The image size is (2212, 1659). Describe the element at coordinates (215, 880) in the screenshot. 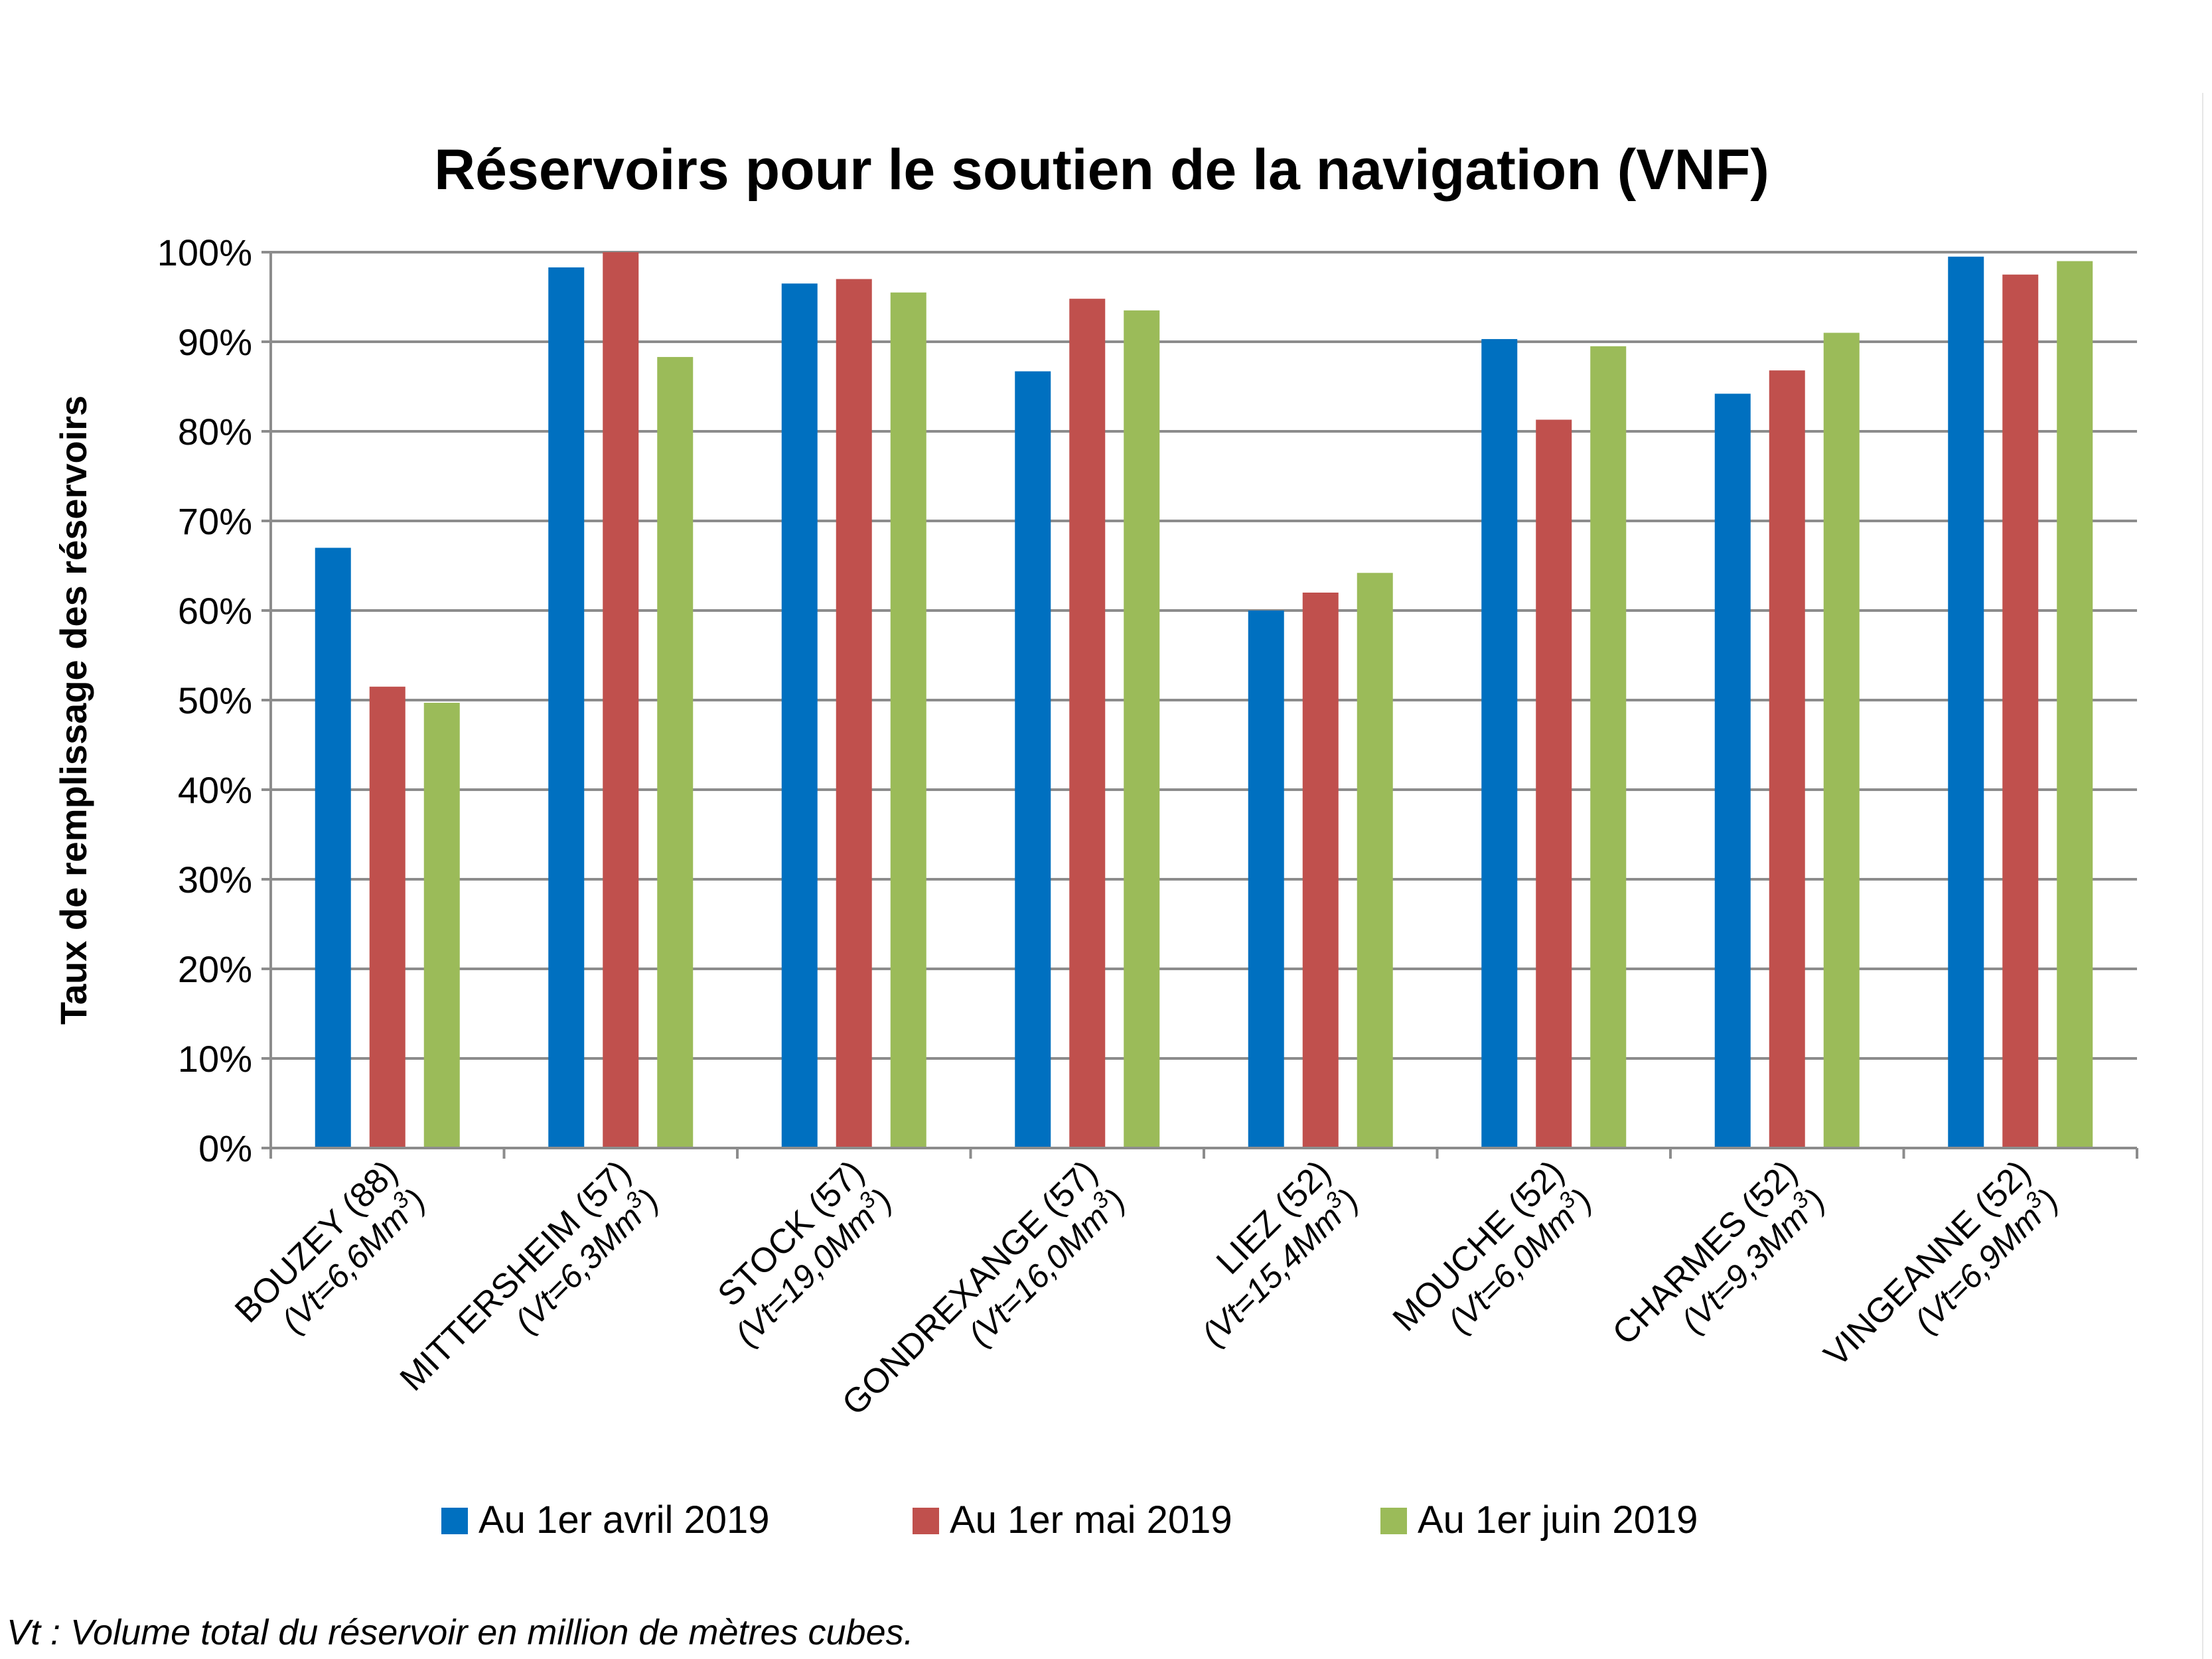

I see `y-tick-label: 30%` at that location.